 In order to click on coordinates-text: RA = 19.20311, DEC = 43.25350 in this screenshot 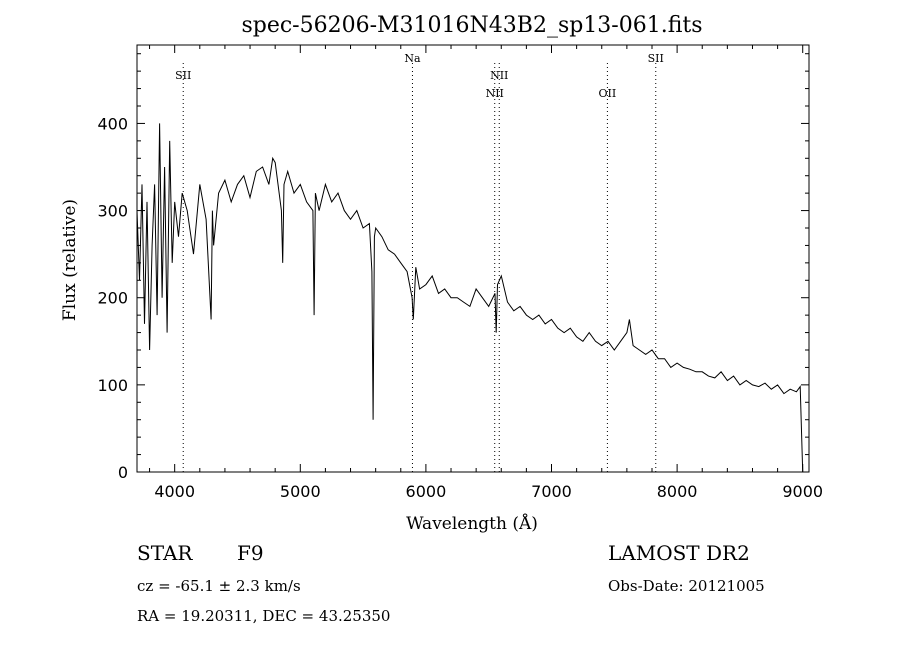, I will do `click(263, 616)`.